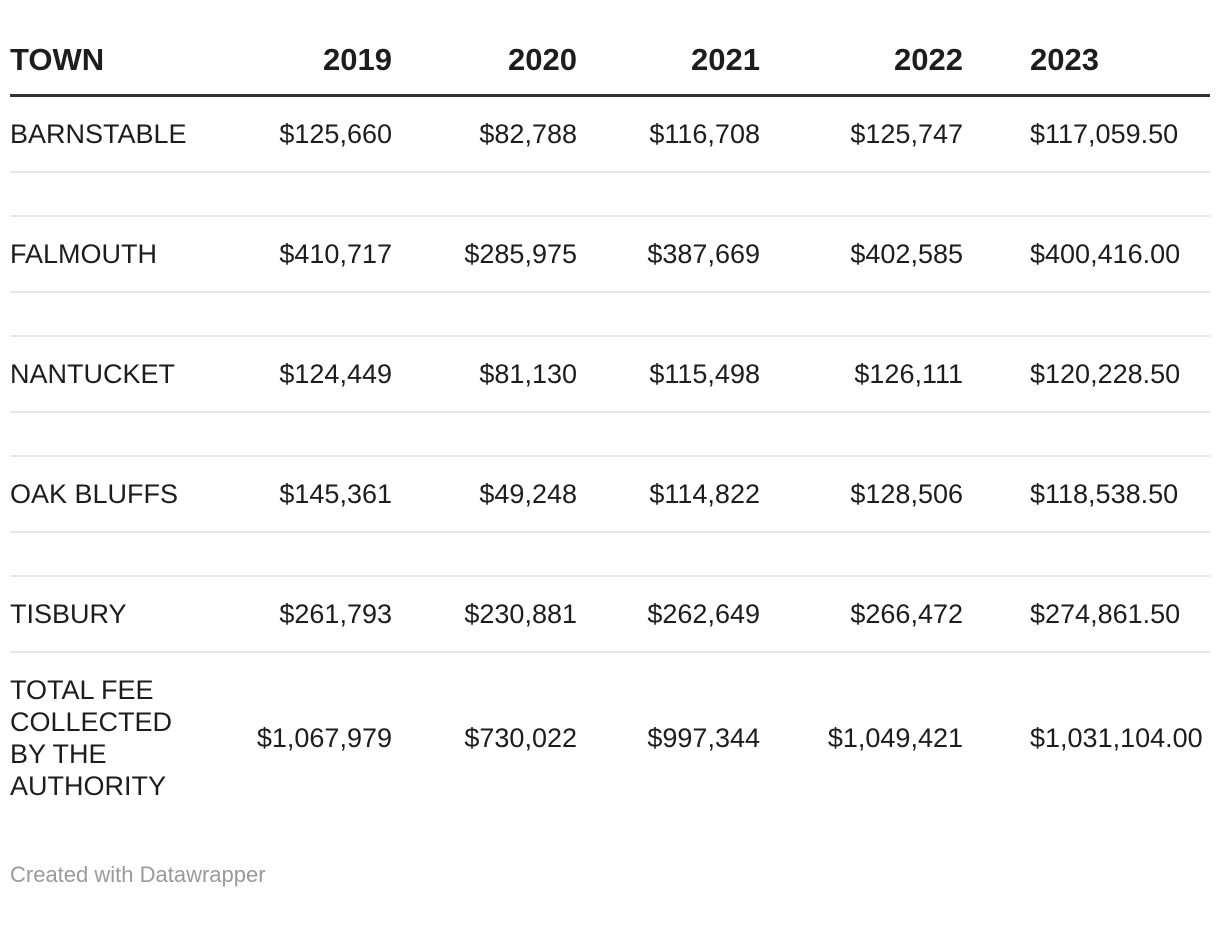 The image size is (1220, 926). What do you see at coordinates (703, 254) in the screenshot?
I see `value-cell: $387,669` at bounding box center [703, 254].